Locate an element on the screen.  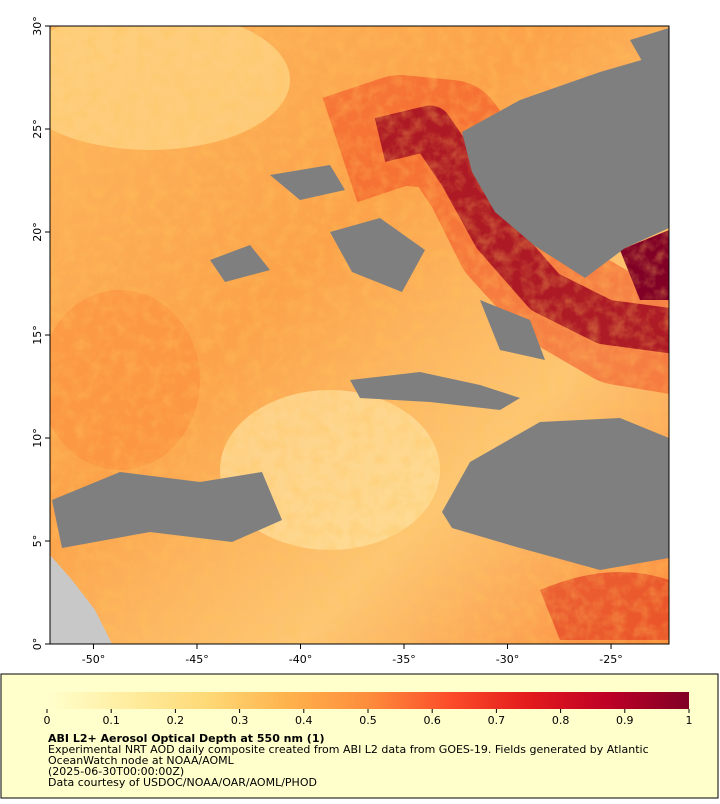
colorbar-ticks: 0 0.1 0.2 0.3 0.4 0.5 0.6 0.7 0.8 0.9 1 is located at coordinates (368, 718).